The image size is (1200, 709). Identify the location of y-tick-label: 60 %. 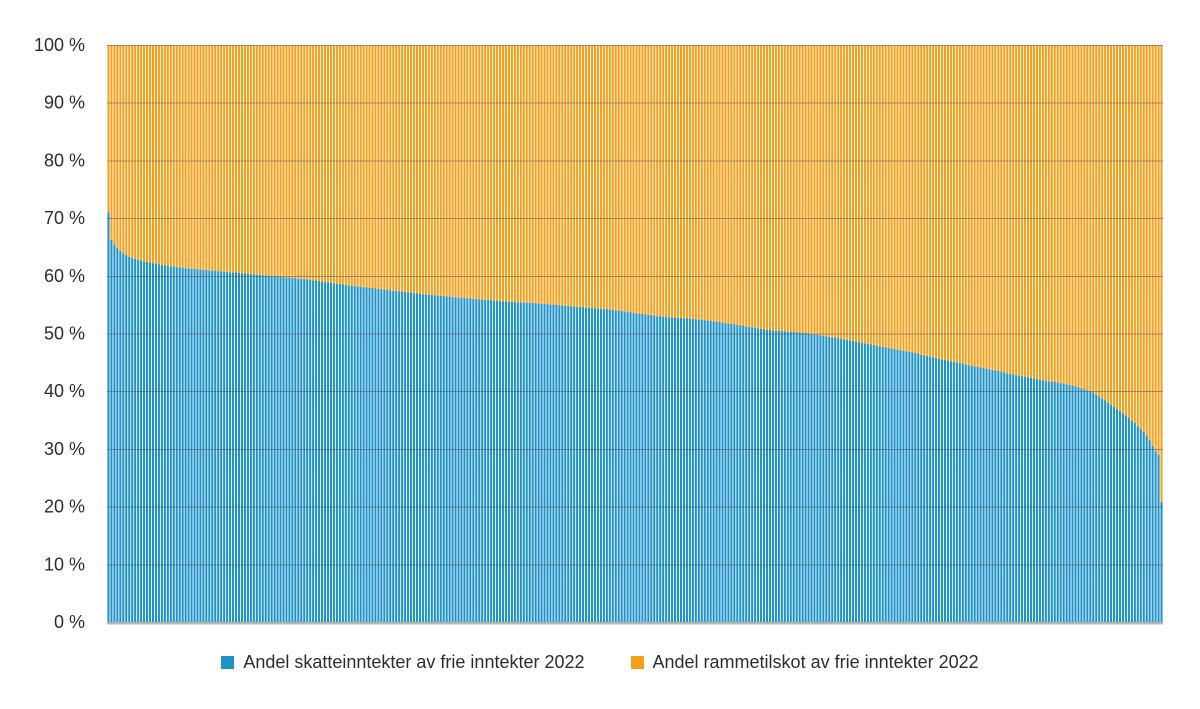
(64, 276).